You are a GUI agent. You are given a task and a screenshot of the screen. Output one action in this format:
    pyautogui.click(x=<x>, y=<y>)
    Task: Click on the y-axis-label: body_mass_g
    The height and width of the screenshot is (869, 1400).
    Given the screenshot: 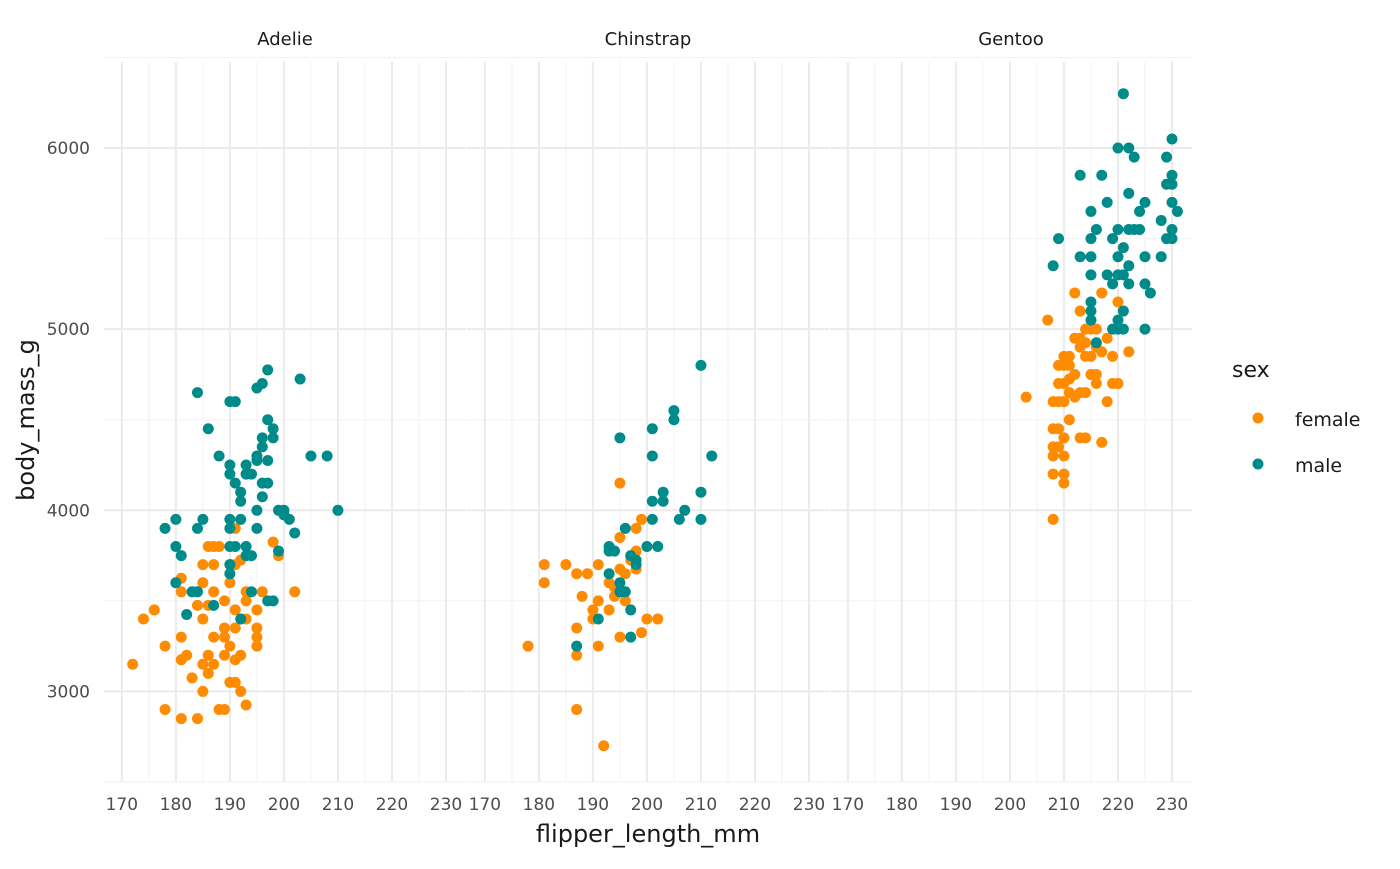 What is the action you would take?
    pyautogui.click(x=26, y=420)
    